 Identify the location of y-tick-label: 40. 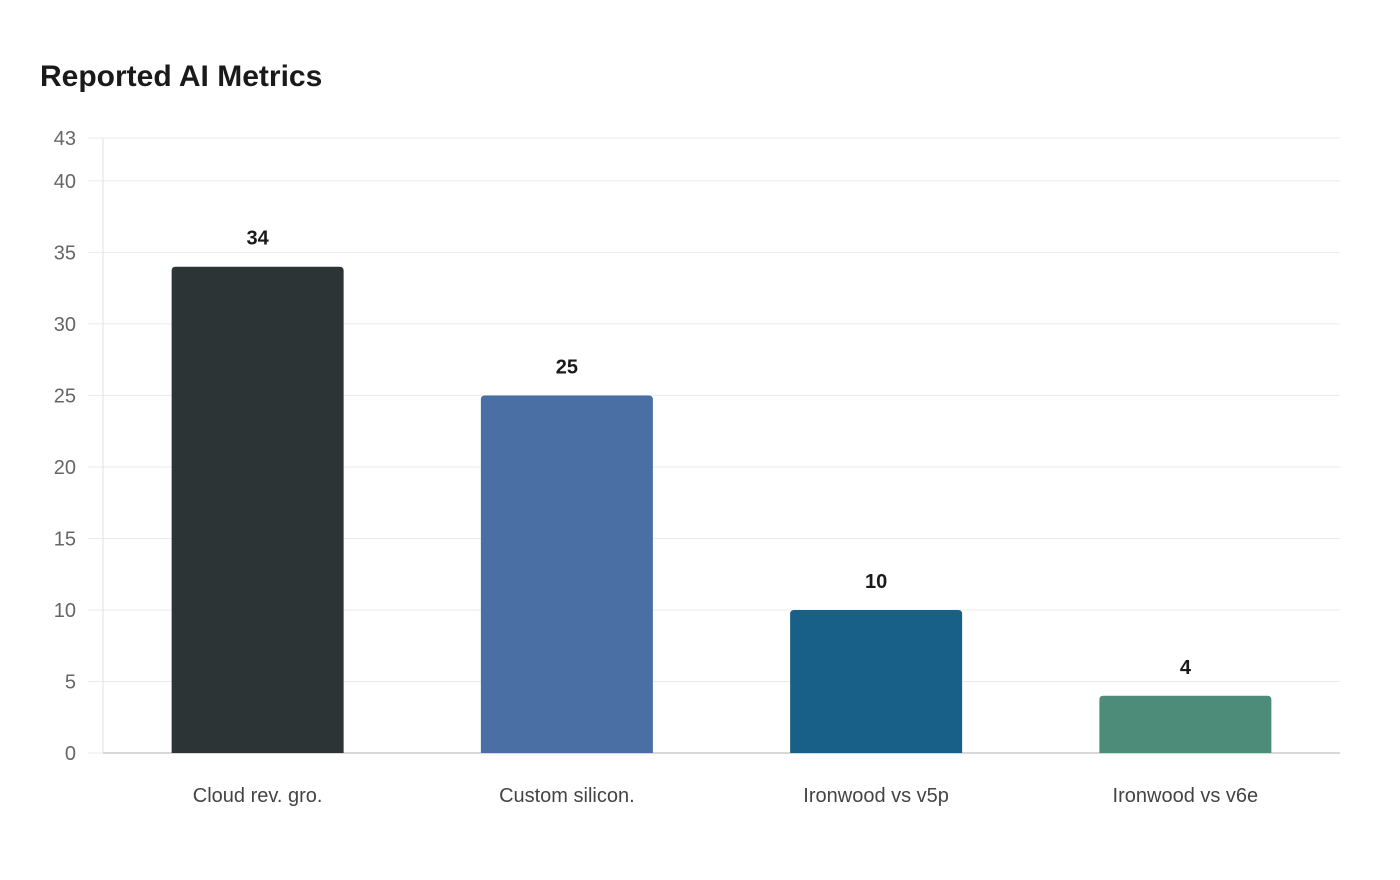
(65, 182).